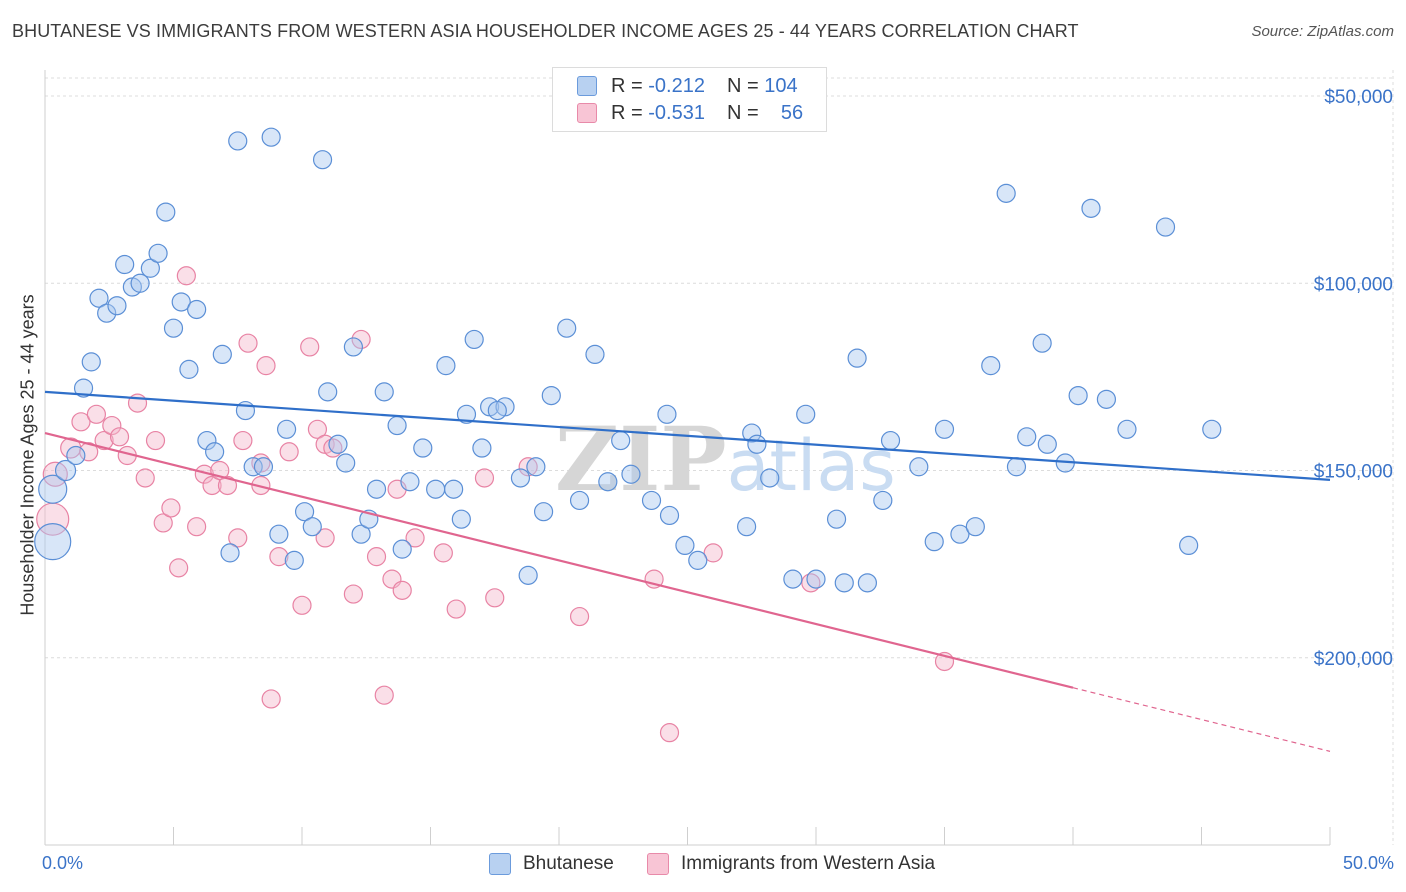  Describe the element at coordinates (1322, 31) in the screenshot. I see `source-note: Source: ZipAtlas.com` at that location.